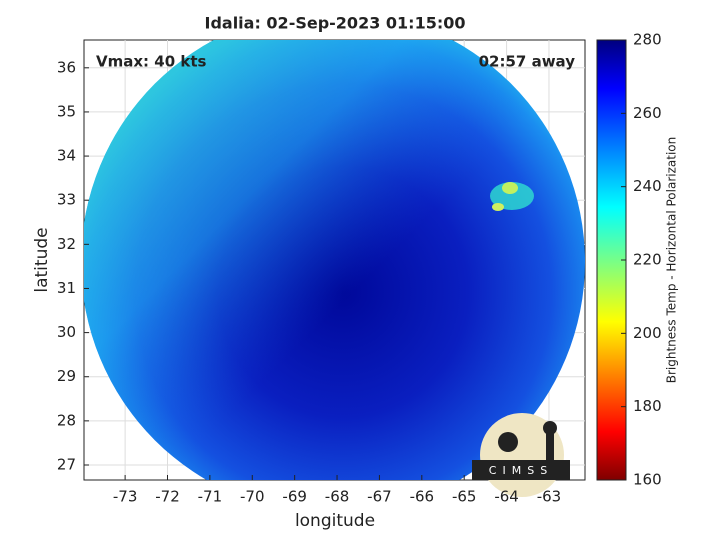 The width and height of the screenshot is (720, 544). Describe the element at coordinates (66, 111) in the screenshot. I see `y-tick-label: 35` at that location.